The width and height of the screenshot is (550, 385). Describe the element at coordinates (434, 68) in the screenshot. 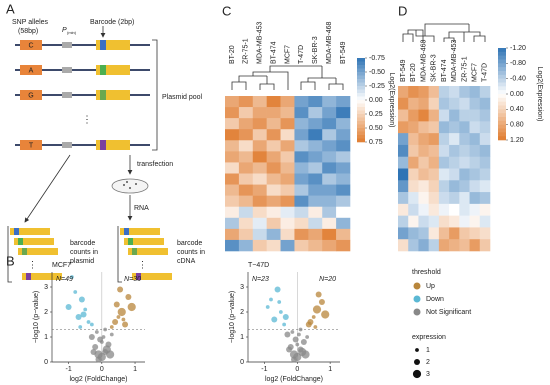

I see `column-label: SK-BR-3` at that location.